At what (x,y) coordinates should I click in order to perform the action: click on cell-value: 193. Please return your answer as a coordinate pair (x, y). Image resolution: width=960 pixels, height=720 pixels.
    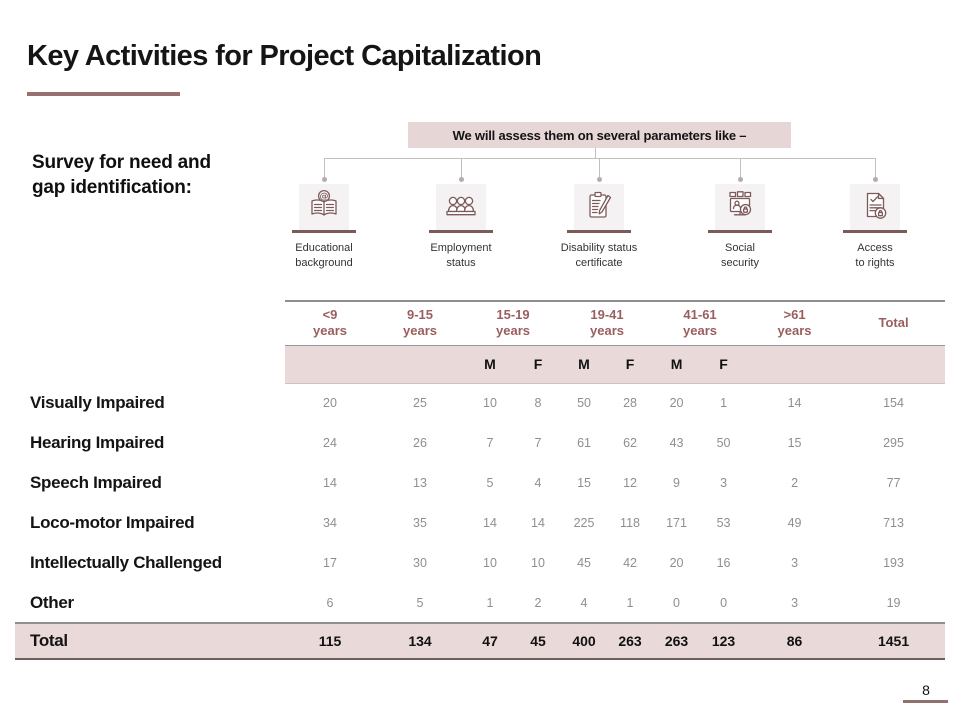
    Looking at the image, I should click on (893, 563).